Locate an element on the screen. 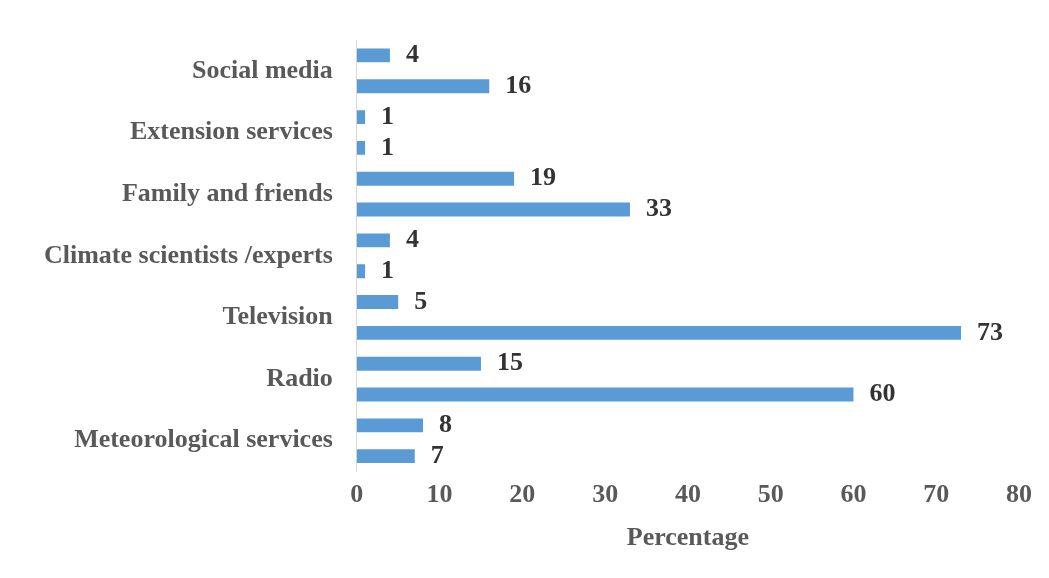 The height and width of the screenshot is (578, 1049). x-tick-label: 40 is located at coordinates (687, 493).